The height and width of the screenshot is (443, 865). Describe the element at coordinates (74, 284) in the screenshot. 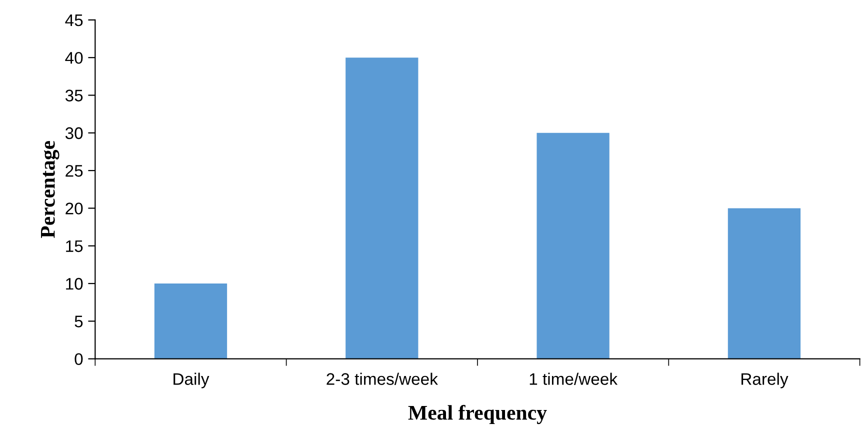

I see `y-tick-label: 10` at that location.